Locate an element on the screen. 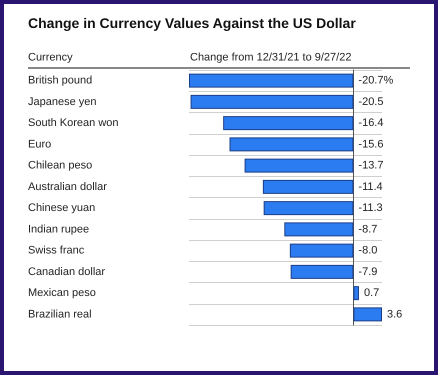 This screenshot has height=375, width=438. data-label: 0.7 is located at coordinates (372, 293).